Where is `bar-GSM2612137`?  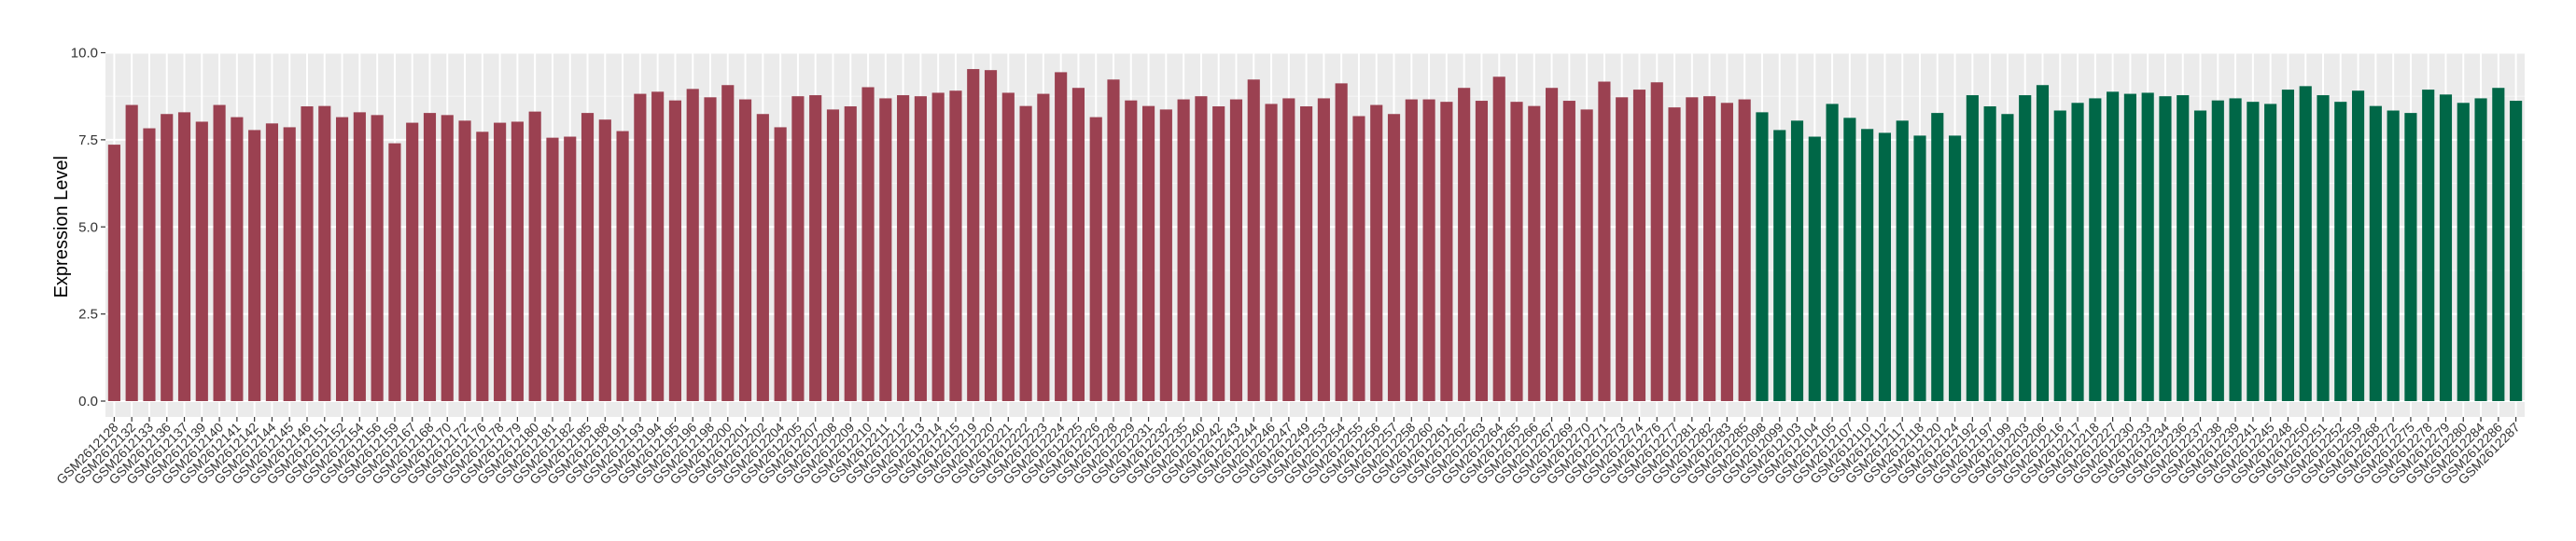
bar-GSM2612137 is located at coordinates (184, 256).